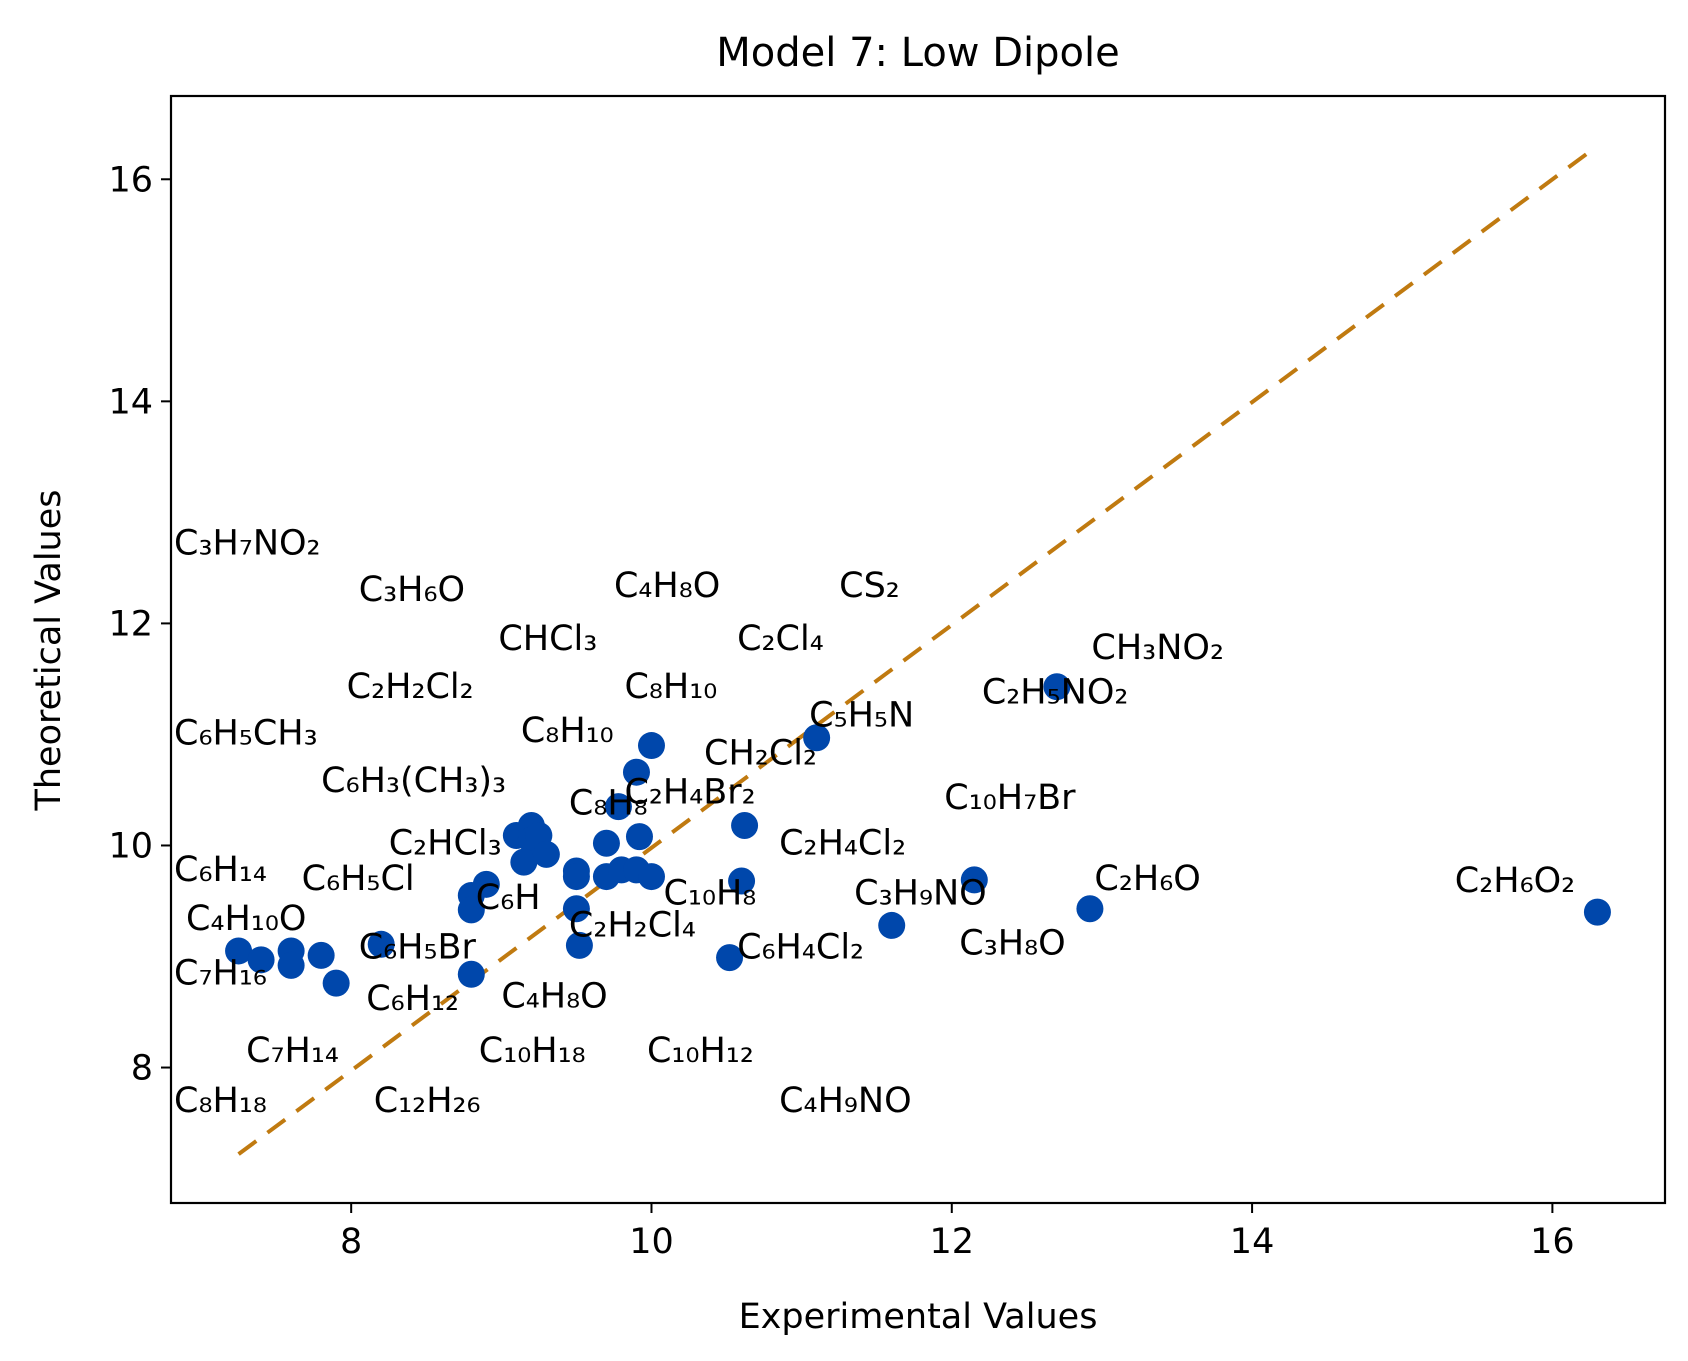 The width and height of the screenshot is (1688, 1361). Describe the element at coordinates (220, 1101) in the screenshot. I see `point-label: C₈H₁₈` at that location.